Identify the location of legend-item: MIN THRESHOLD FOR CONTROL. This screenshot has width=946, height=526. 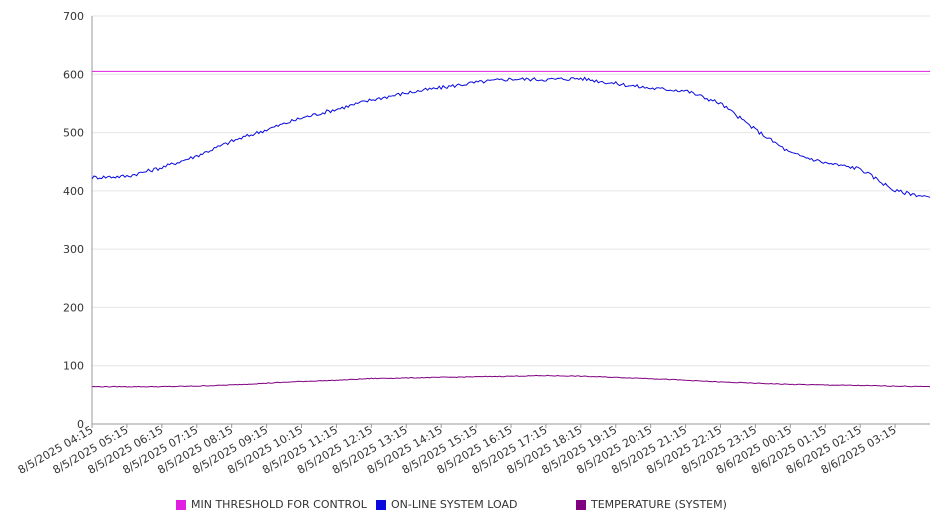
(271, 504).